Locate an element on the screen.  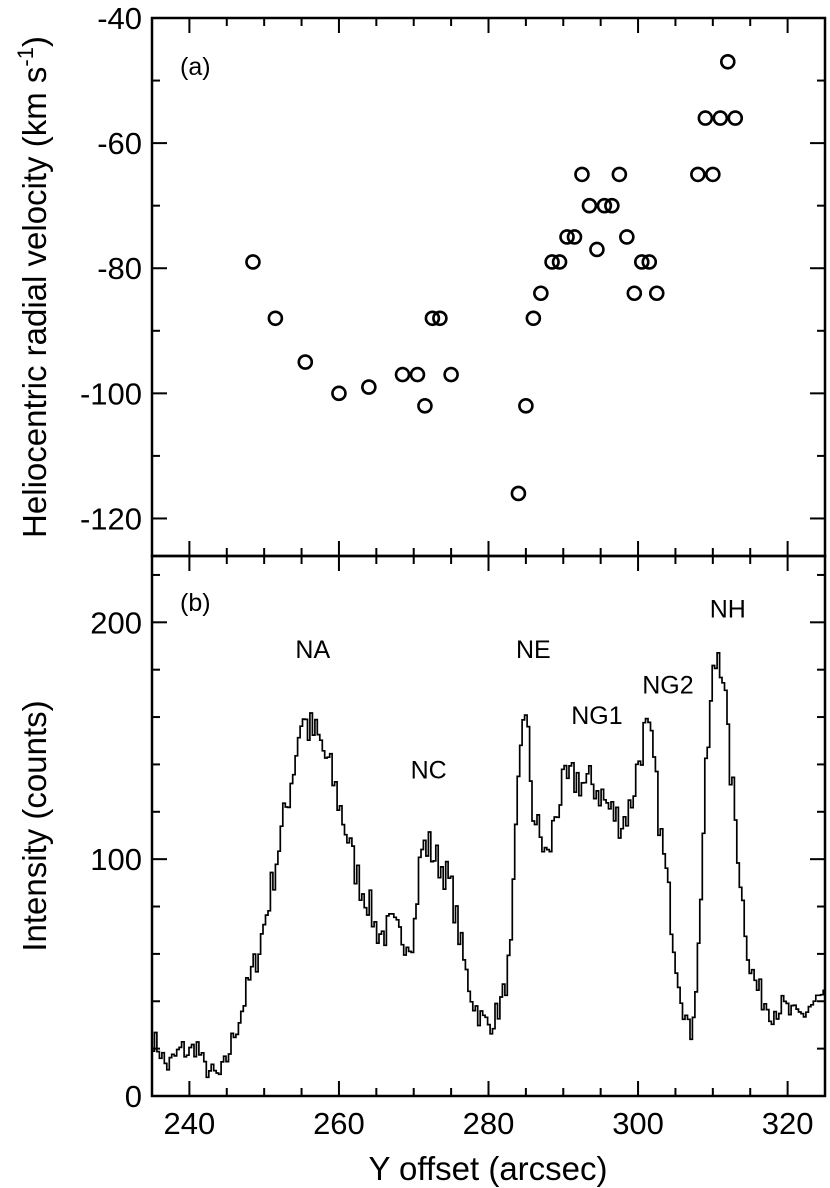
peak-label: NG2 is located at coordinates (667, 685).